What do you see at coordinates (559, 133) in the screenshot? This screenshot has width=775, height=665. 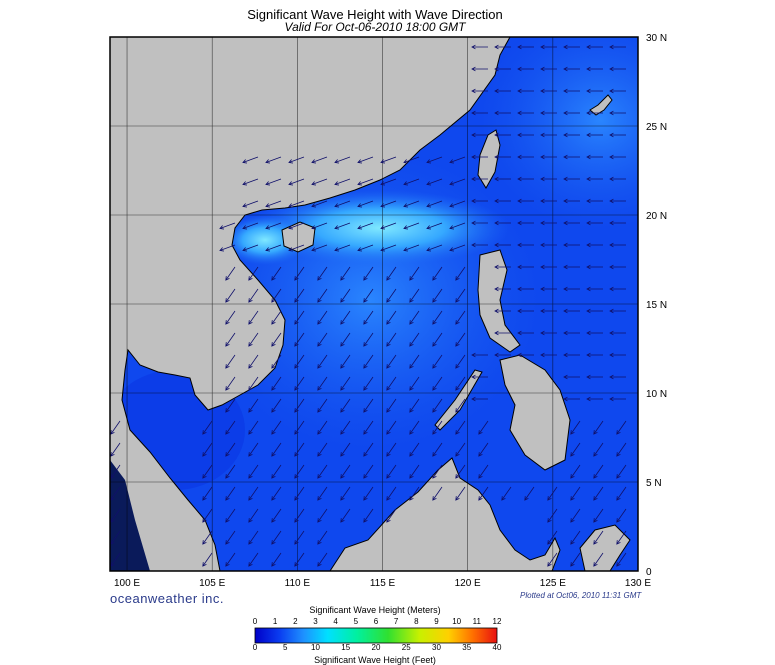 I see `moderate-wave-zone-east` at bounding box center [559, 133].